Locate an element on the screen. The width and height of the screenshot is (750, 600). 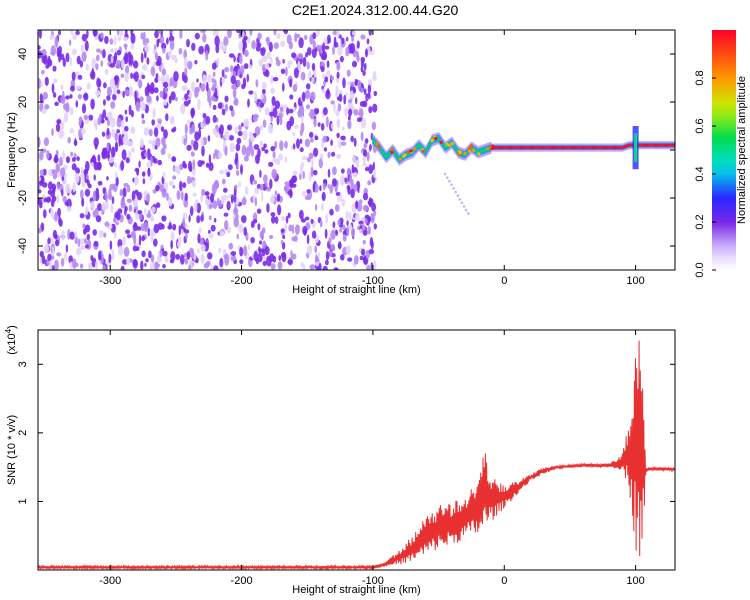
y-tick-label: 0 is located at coordinates (23, 150).